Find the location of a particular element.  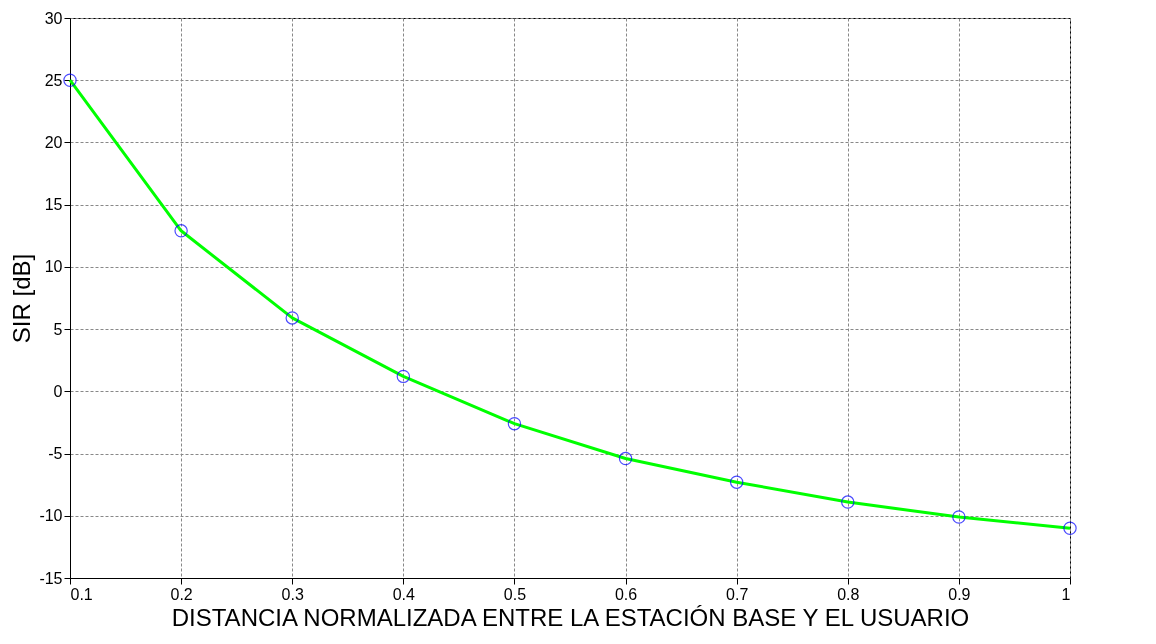

x-tick-label: 0.7 is located at coordinates (737, 594).